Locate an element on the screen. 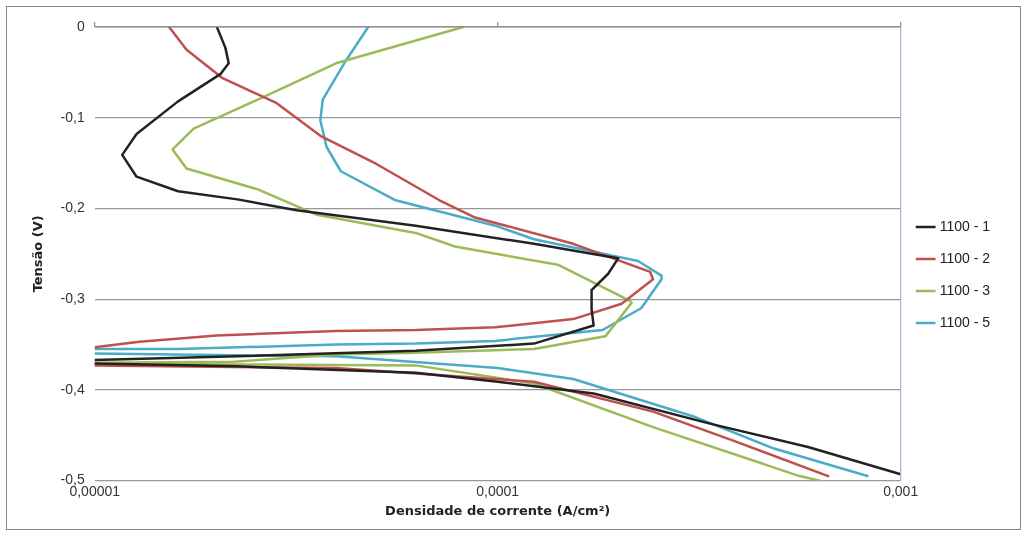  x-axis-title: Densidade de corrente (A/cm²) is located at coordinates (498, 510).